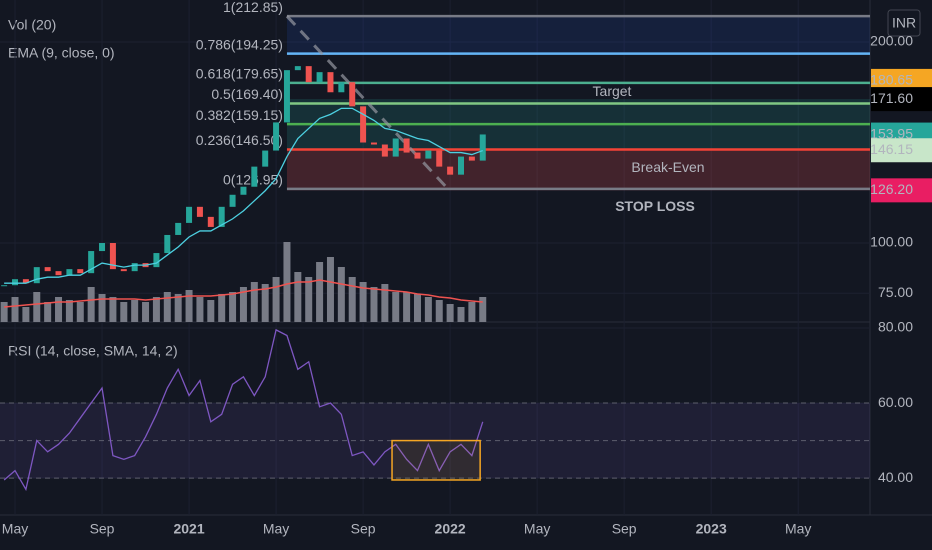  Describe the element at coordinates (895, 477) in the screenshot. I see `rsi-tick-label: 40.00` at that location.